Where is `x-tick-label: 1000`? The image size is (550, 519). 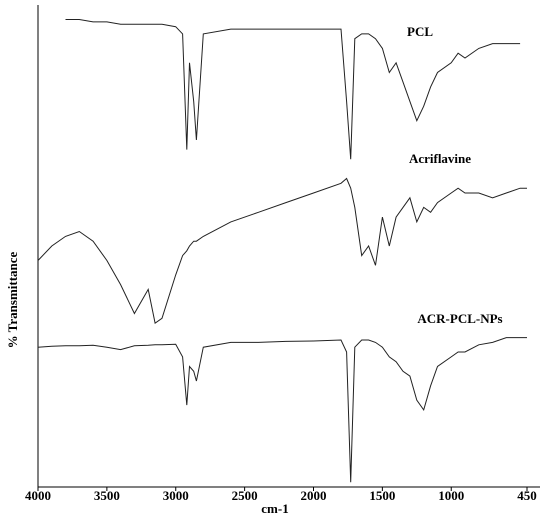 x-tick-label: 1000 is located at coordinates (451, 495).